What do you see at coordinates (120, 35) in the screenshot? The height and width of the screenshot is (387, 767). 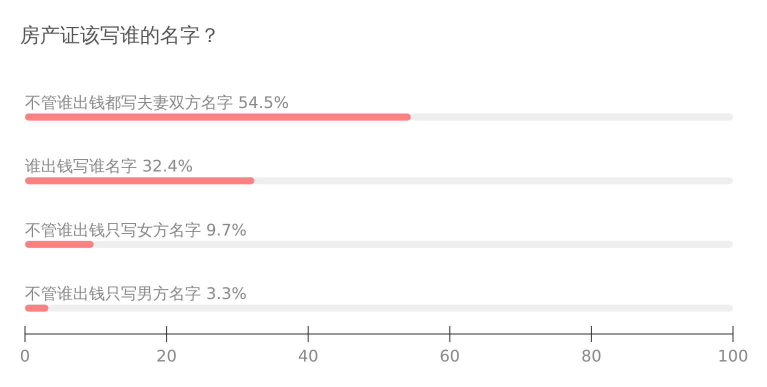 I see `chart-title: 房产证该写谁的名字？` at bounding box center [120, 35].